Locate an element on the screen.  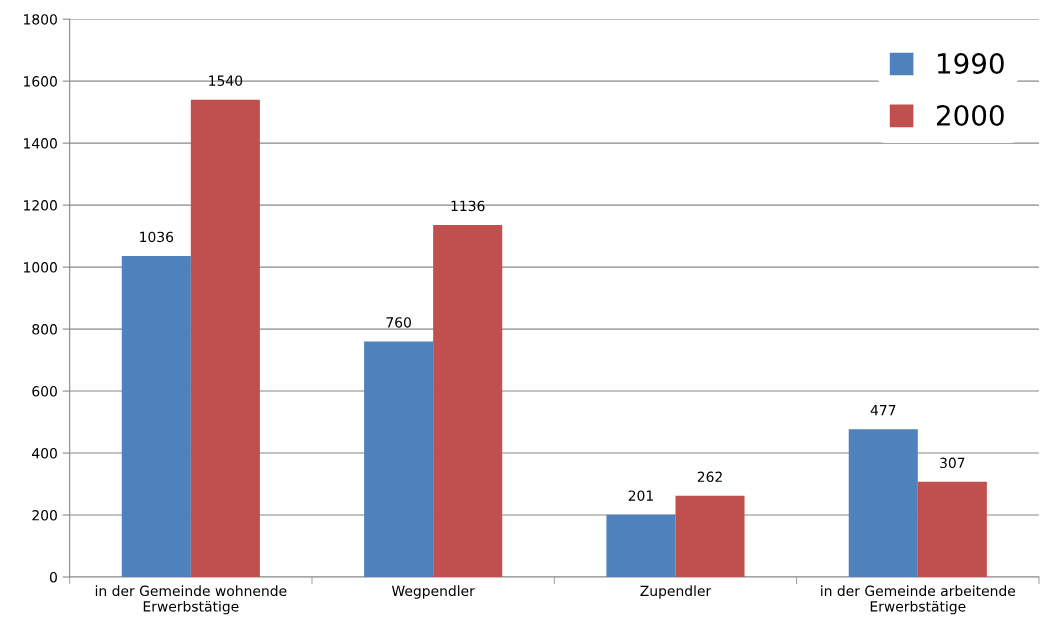
y-tick-label: 1800 is located at coordinates (40, 19).